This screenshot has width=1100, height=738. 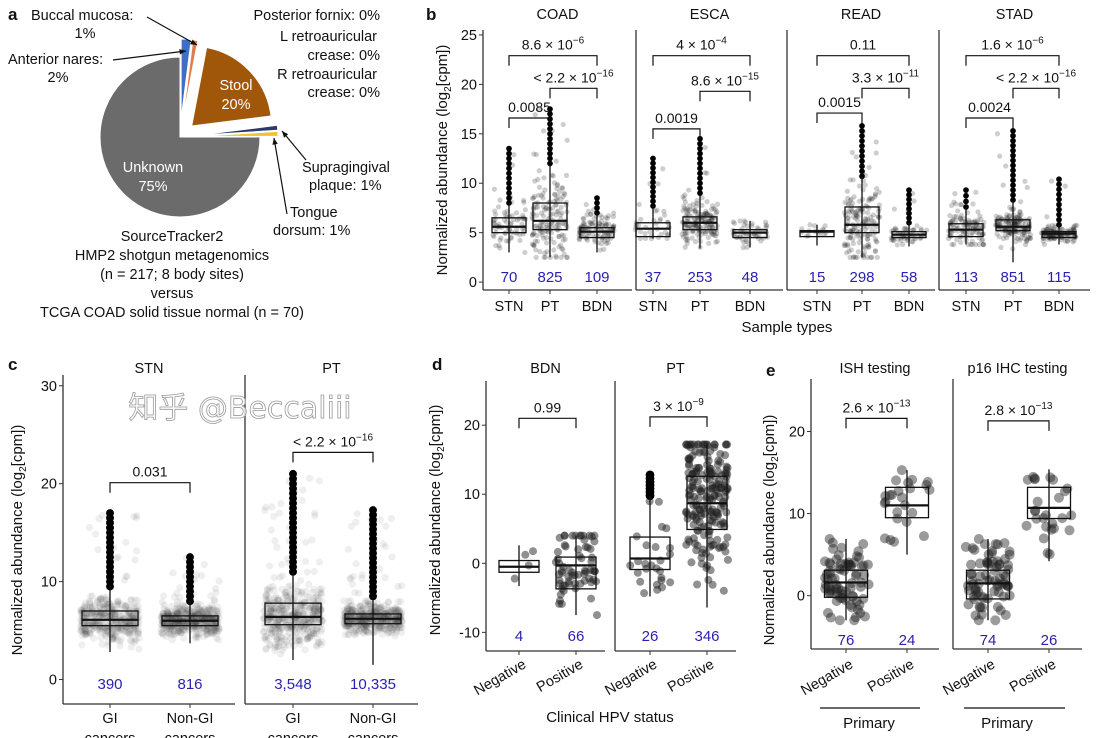 I want to click on p-value-base: 0.11, so click(x=863, y=45).